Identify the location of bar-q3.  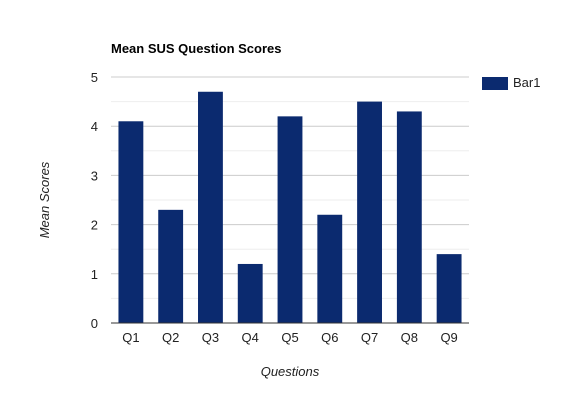
(210, 207).